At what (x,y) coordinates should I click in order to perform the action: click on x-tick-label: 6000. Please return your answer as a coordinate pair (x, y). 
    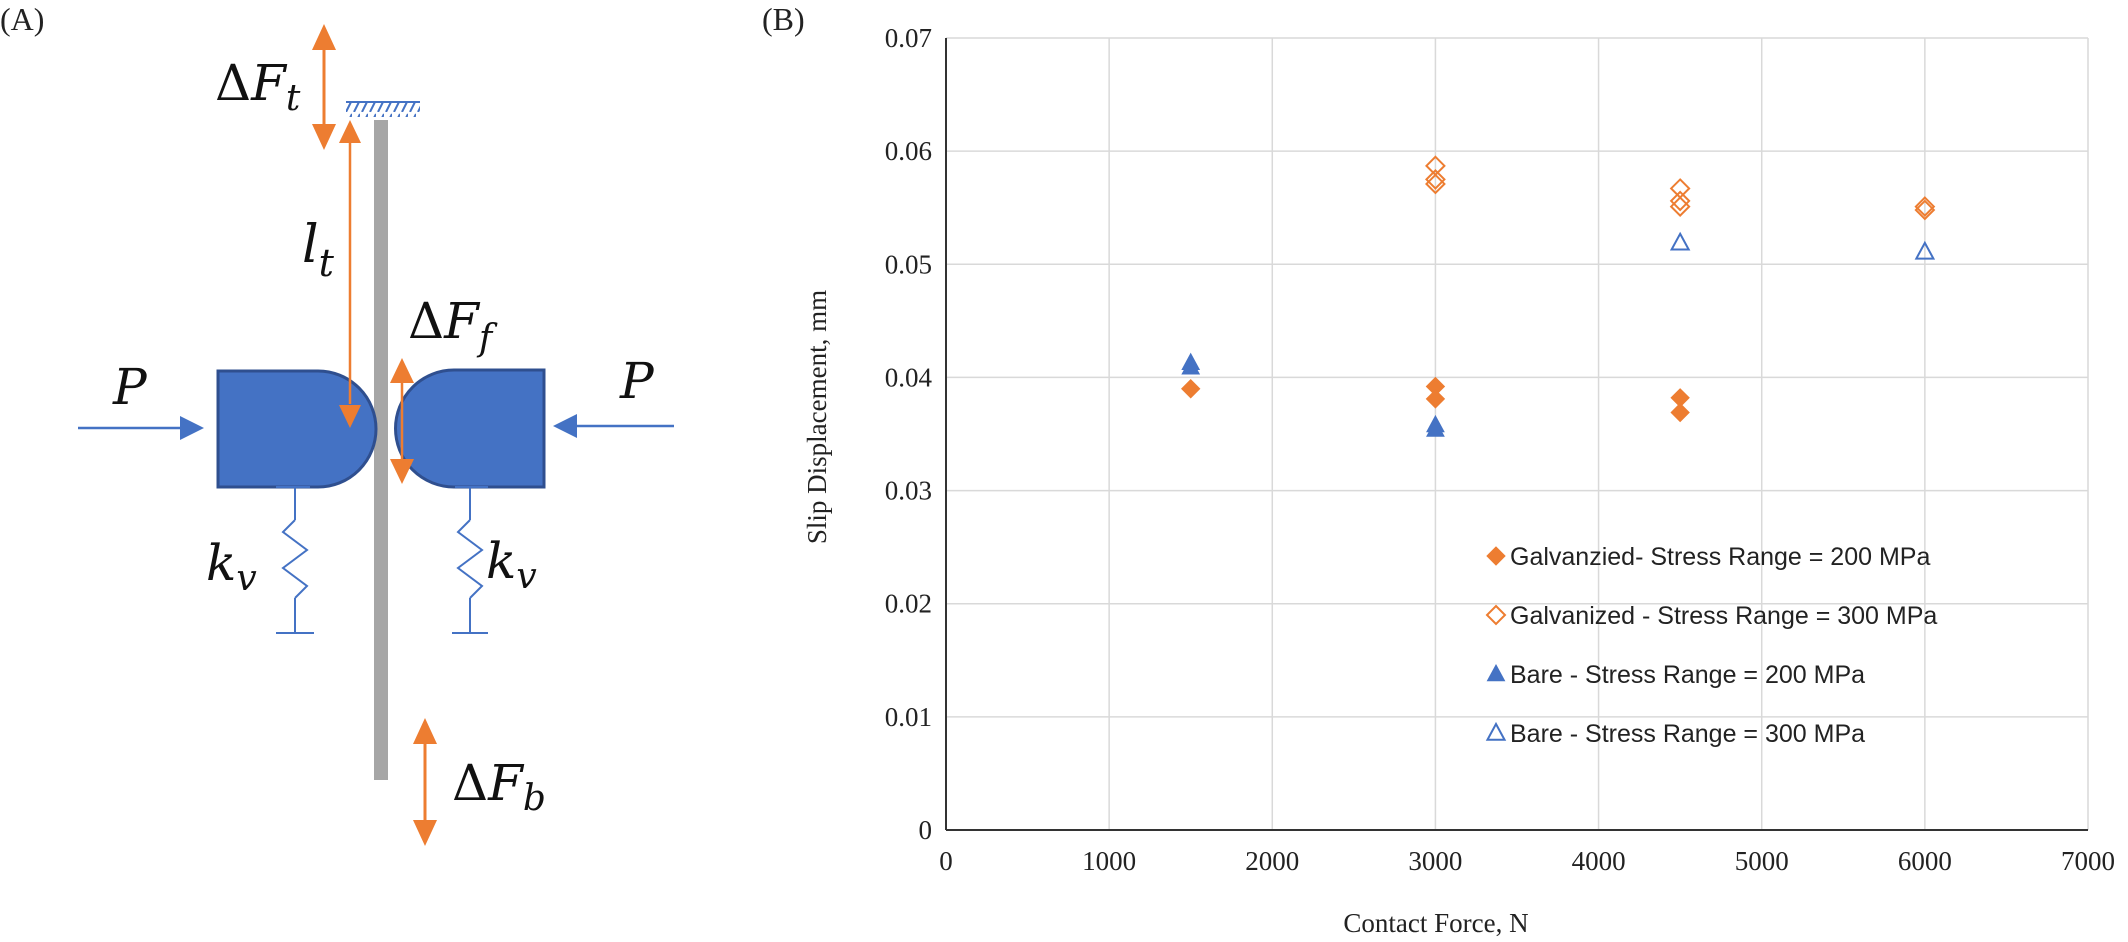
    Looking at the image, I should click on (1925, 861).